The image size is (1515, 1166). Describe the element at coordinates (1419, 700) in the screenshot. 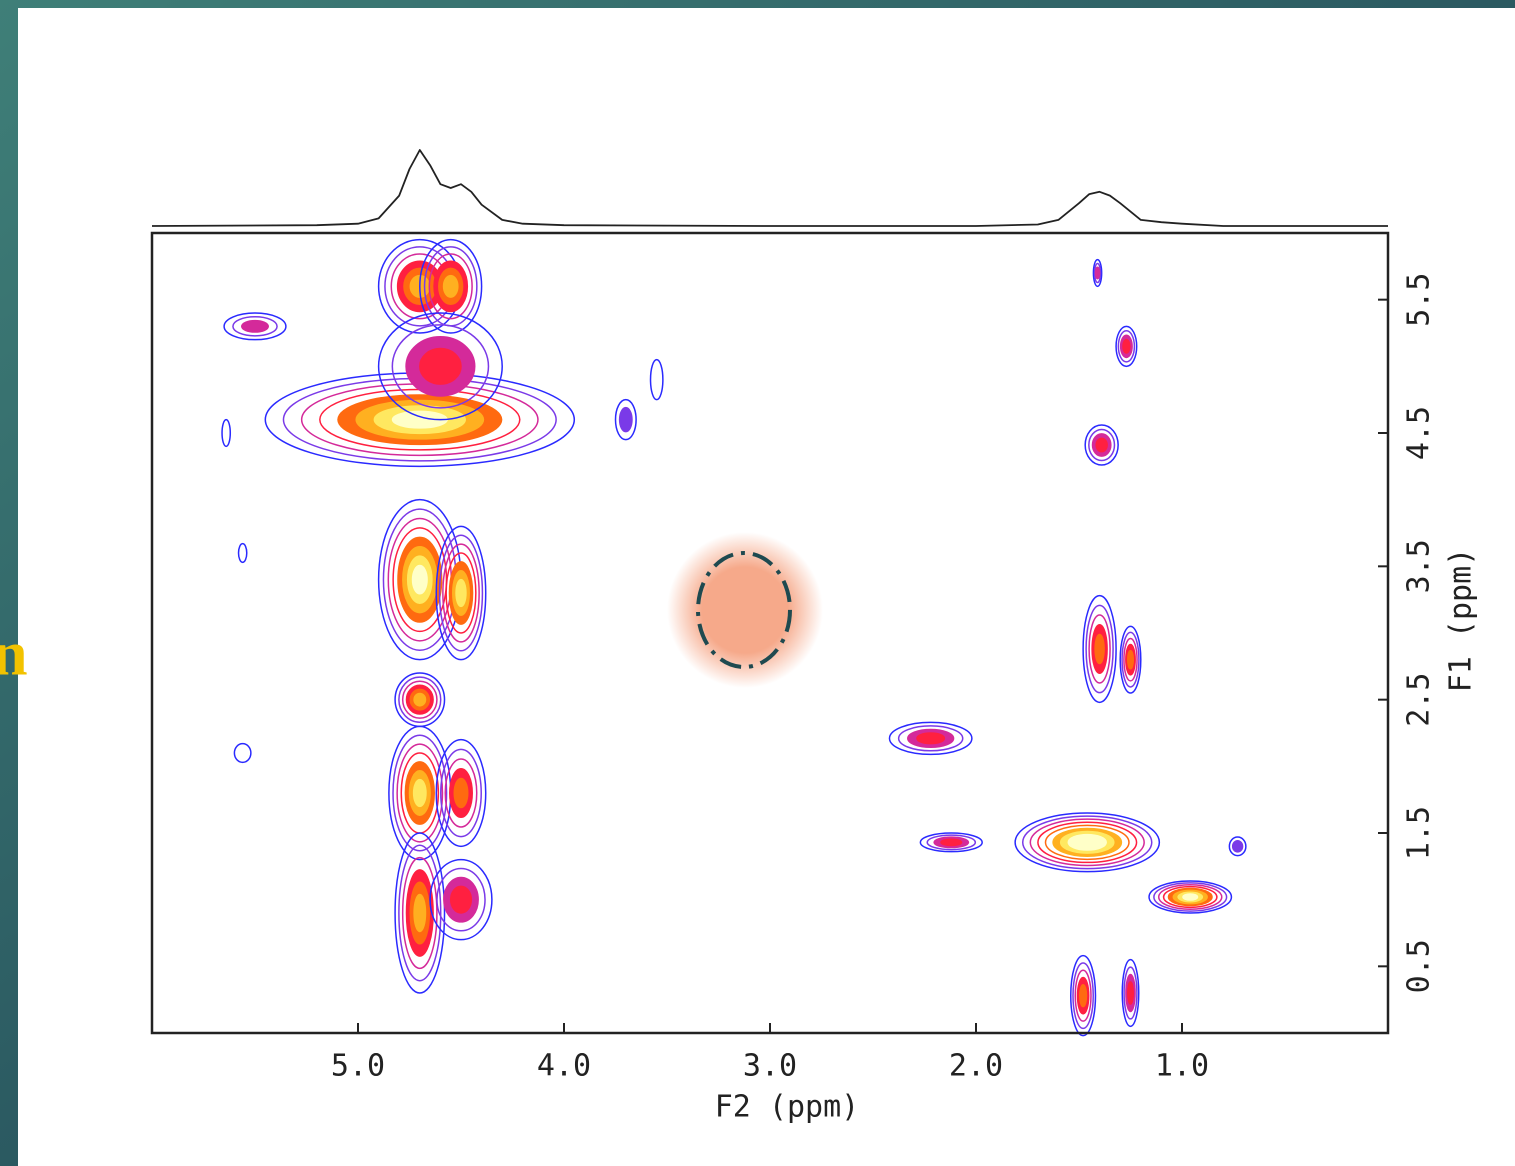

I see `y-tick-label: 2.5` at that location.